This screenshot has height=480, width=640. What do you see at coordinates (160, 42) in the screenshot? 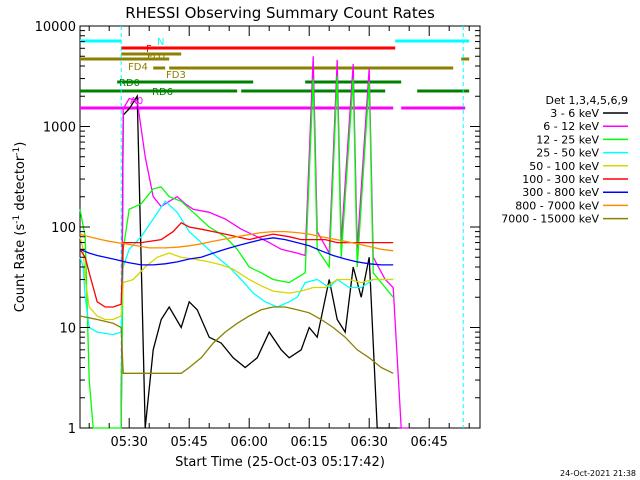
I see `flag-label-n: N` at bounding box center [160, 42].